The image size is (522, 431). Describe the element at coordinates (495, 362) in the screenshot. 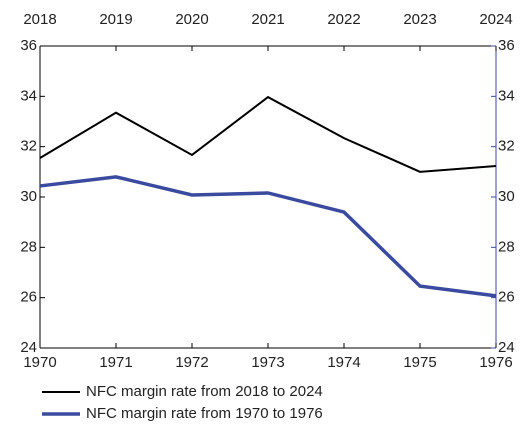

I see `x-tick-label: 1976` at that location.